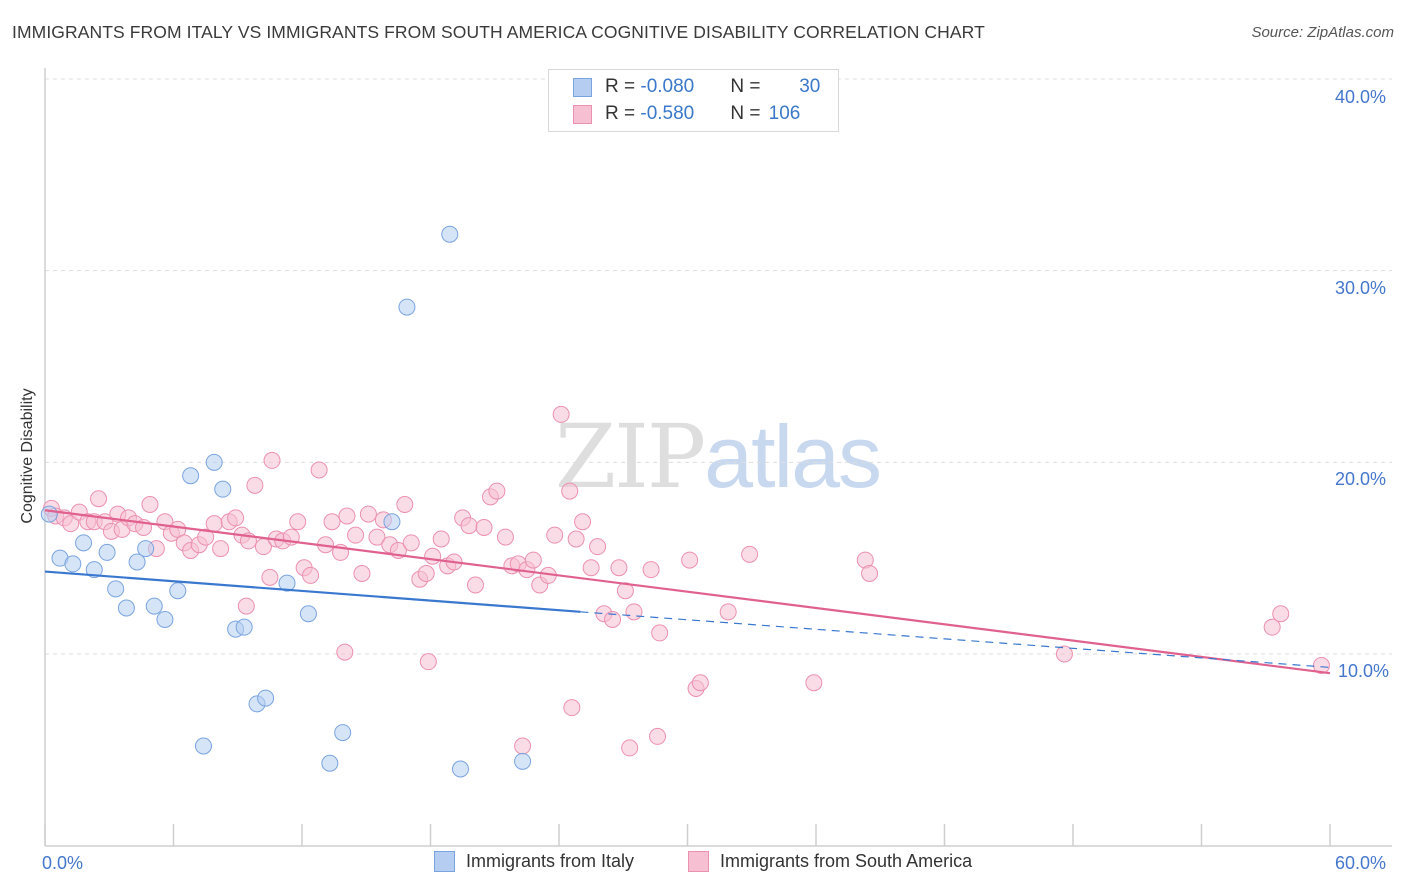 The width and height of the screenshot is (1406, 892). What do you see at coordinates (667, 113) in the screenshot?
I see `legend-r-value-south-america: -0.580` at bounding box center [667, 113].